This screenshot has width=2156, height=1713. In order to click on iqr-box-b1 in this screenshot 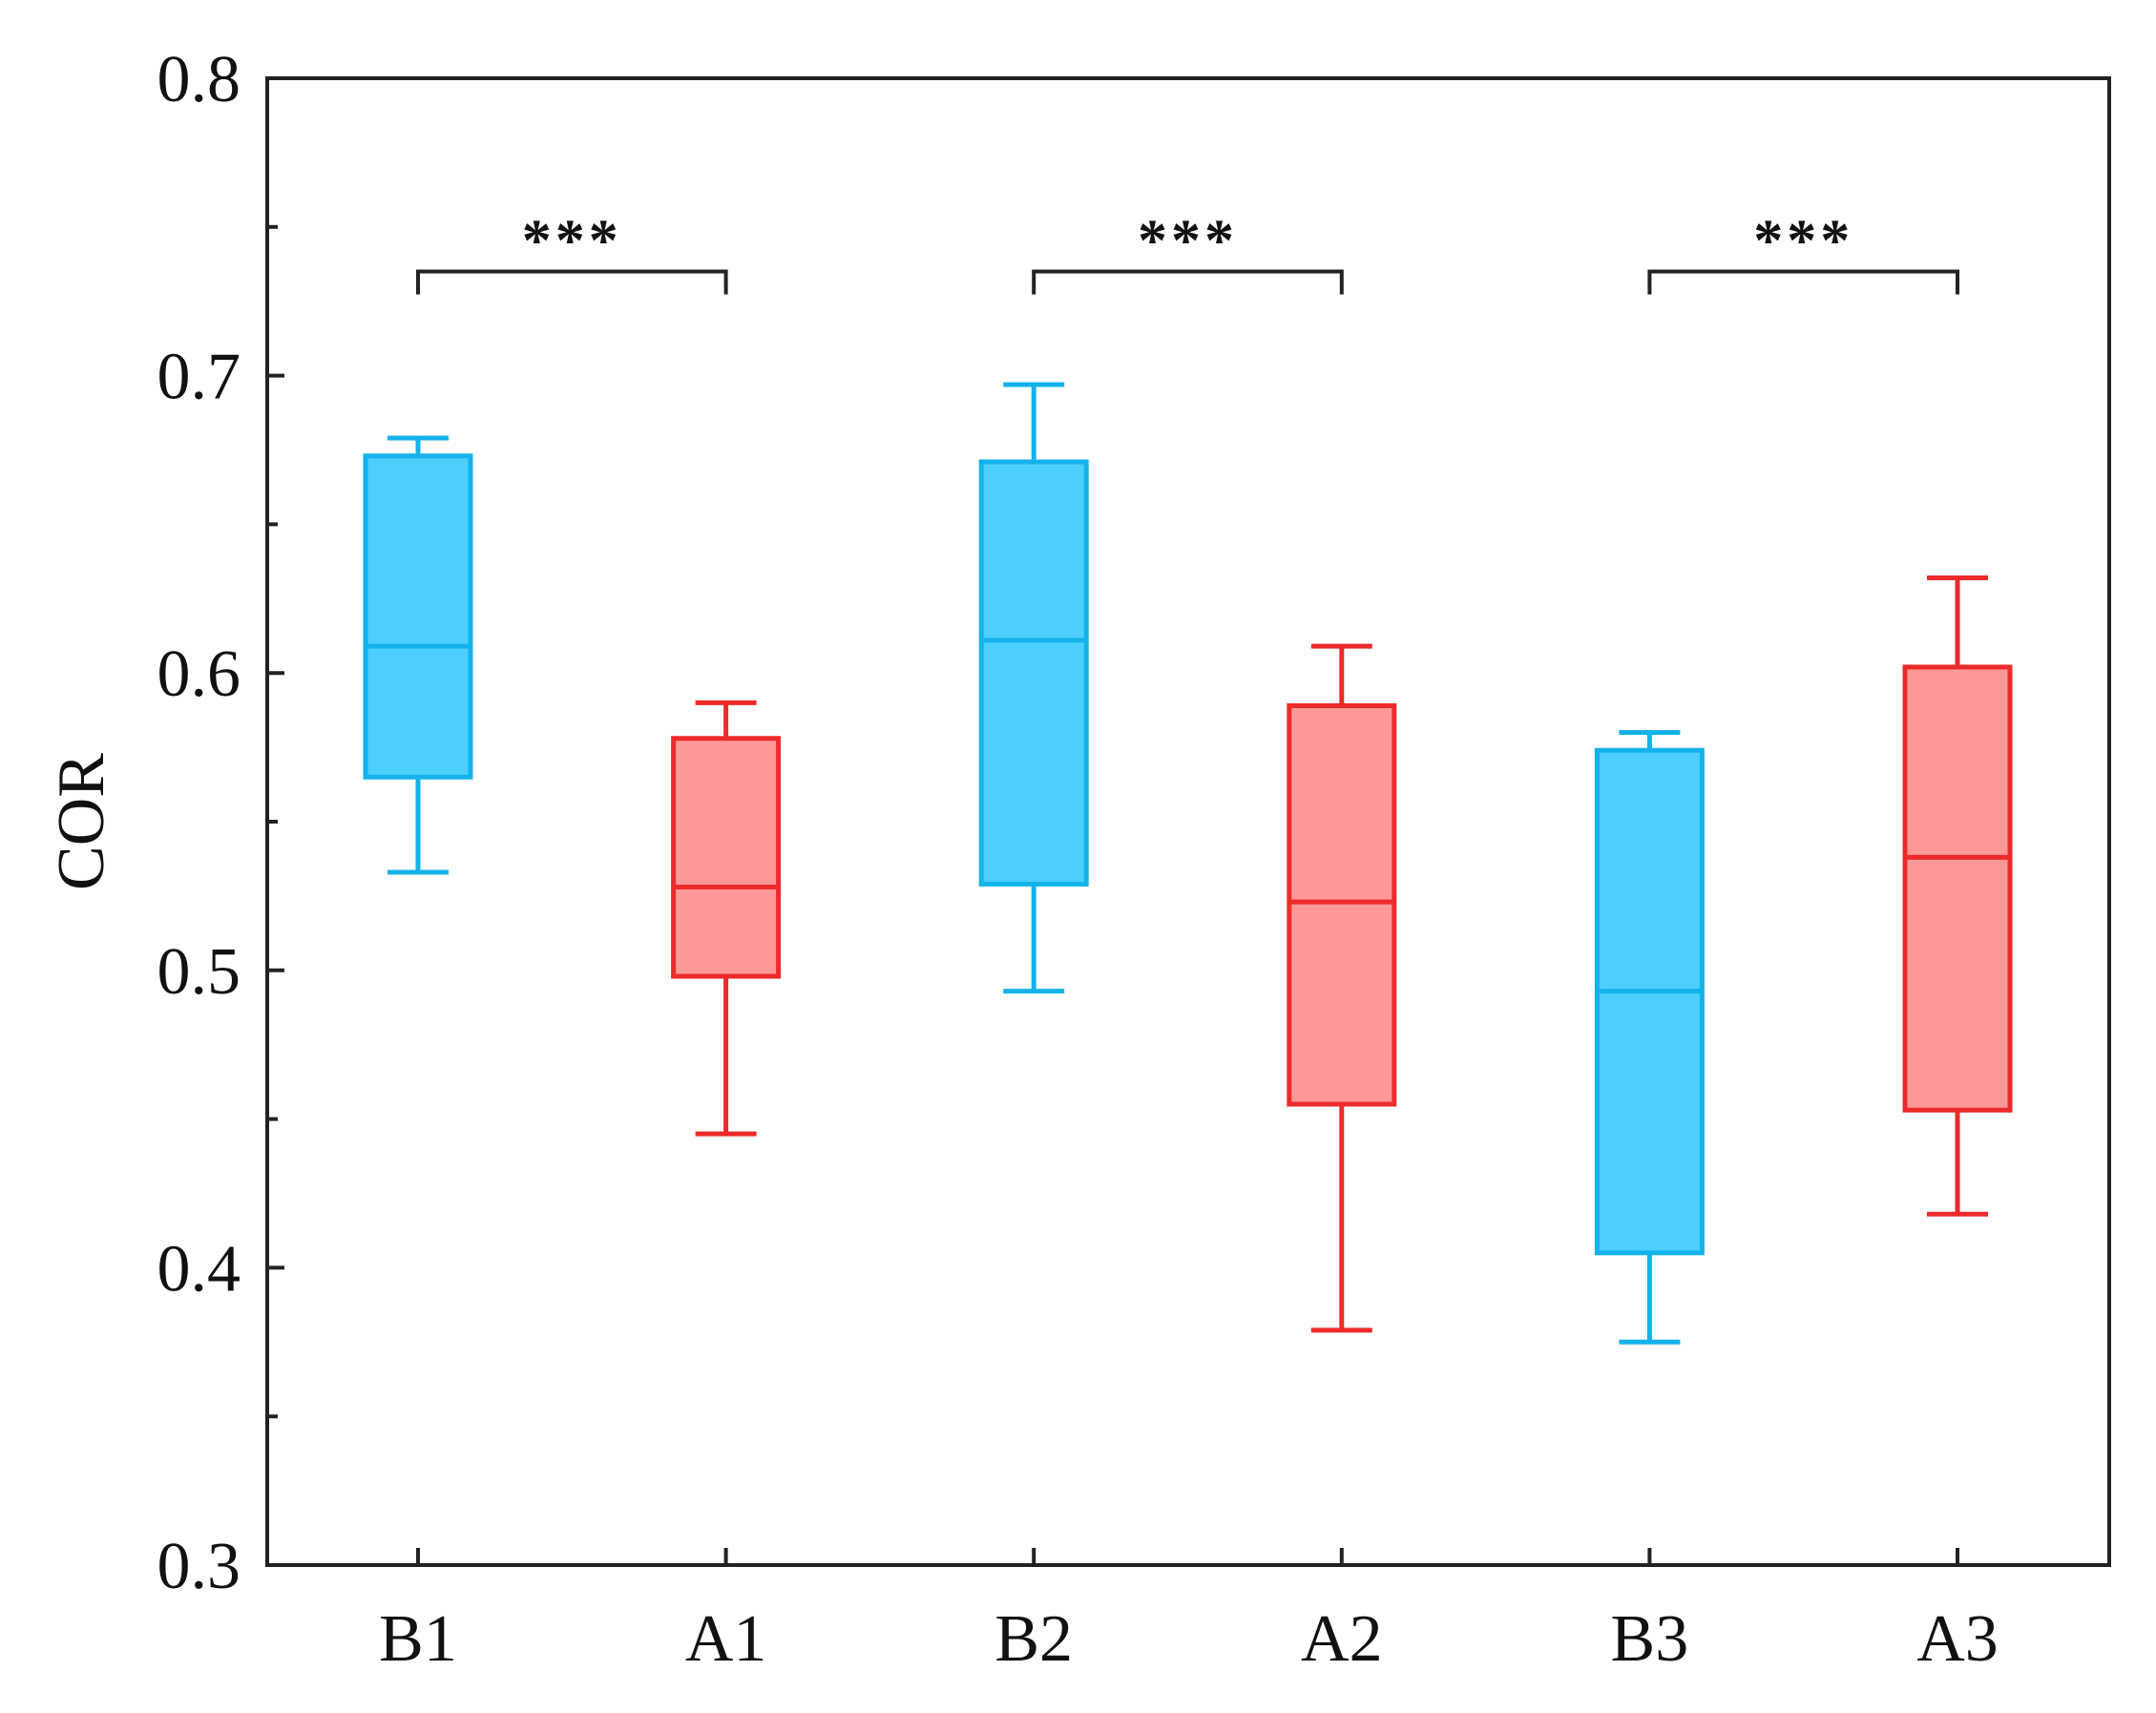, I will do `click(418, 616)`.